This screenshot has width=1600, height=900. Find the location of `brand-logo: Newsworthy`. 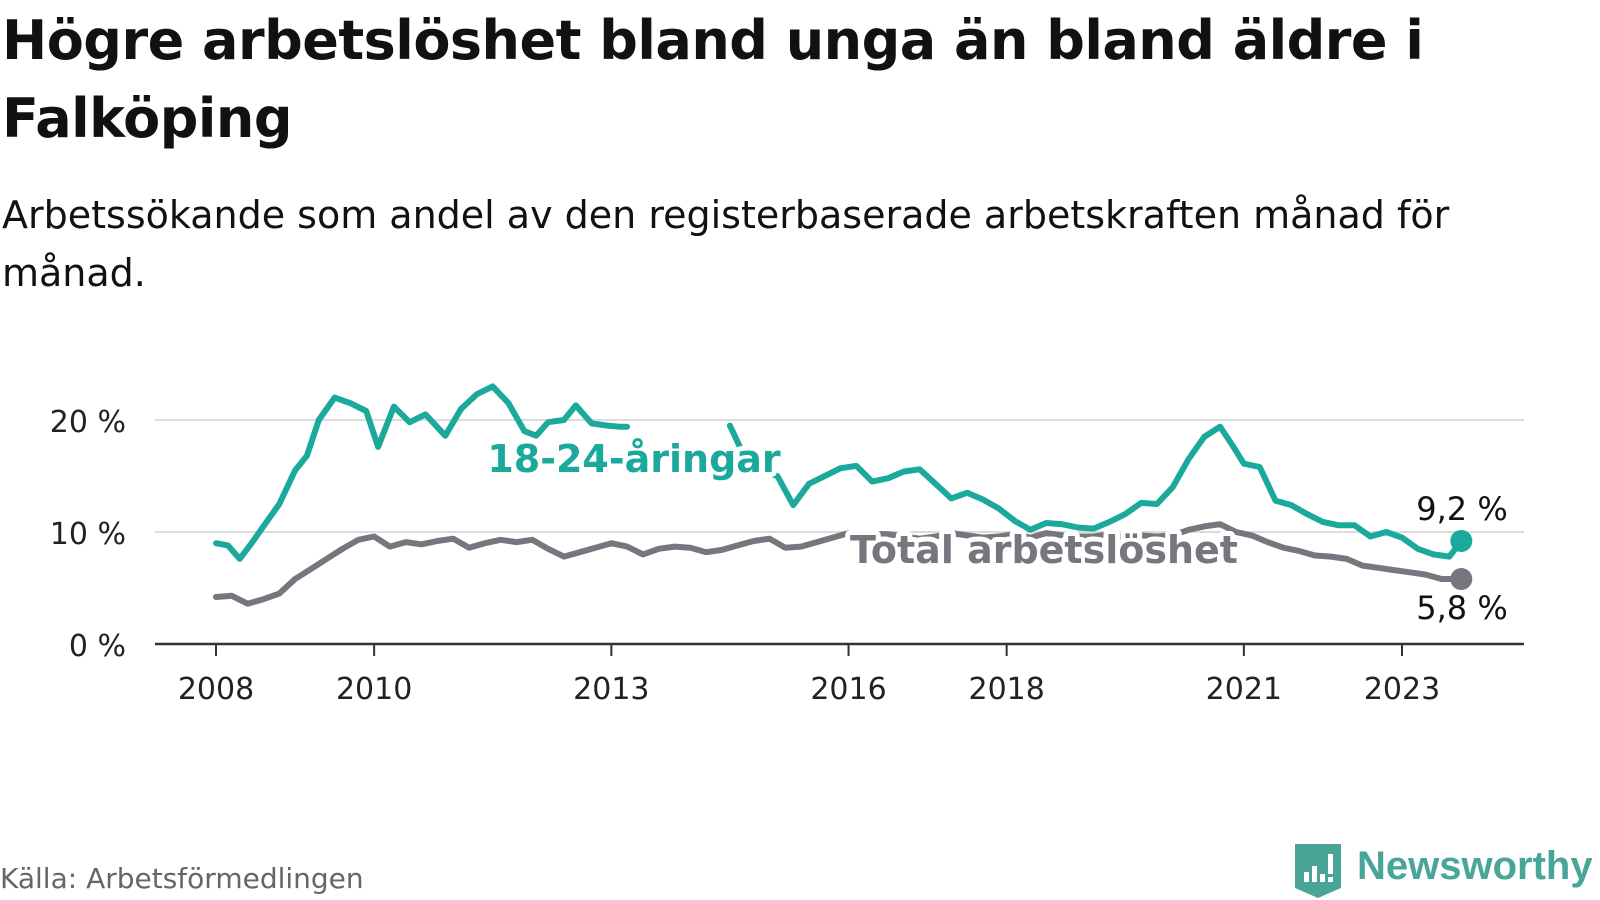

brand-logo: Newsworthy is located at coordinates (1443, 871).